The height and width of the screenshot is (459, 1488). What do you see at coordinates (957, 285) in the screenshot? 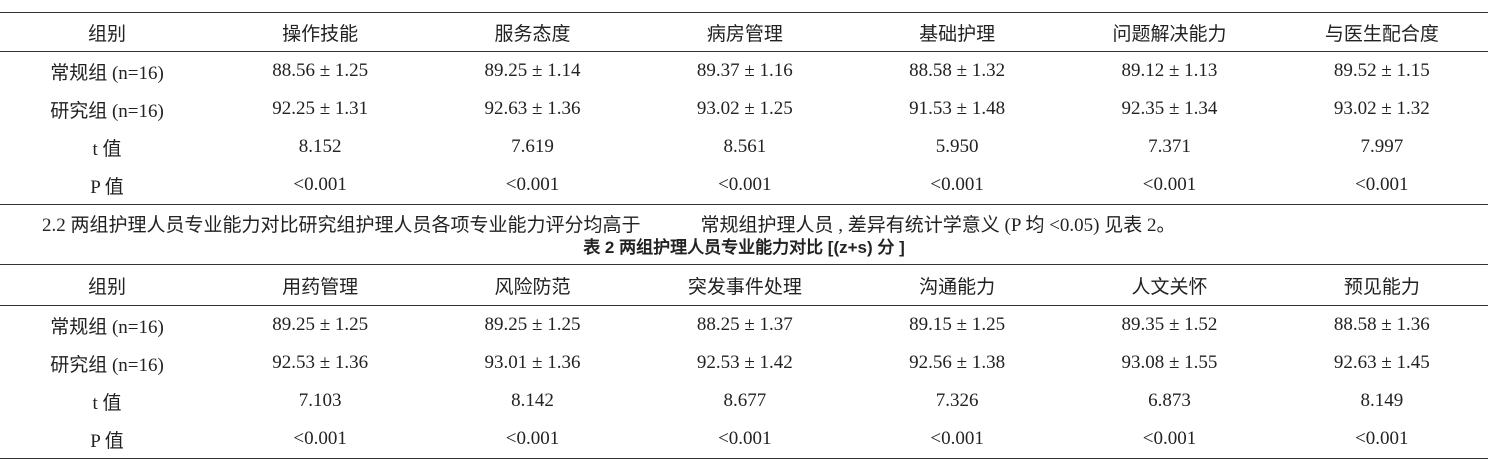
I see `header-cell: 沟通能力` at bounding box center [957, 285].